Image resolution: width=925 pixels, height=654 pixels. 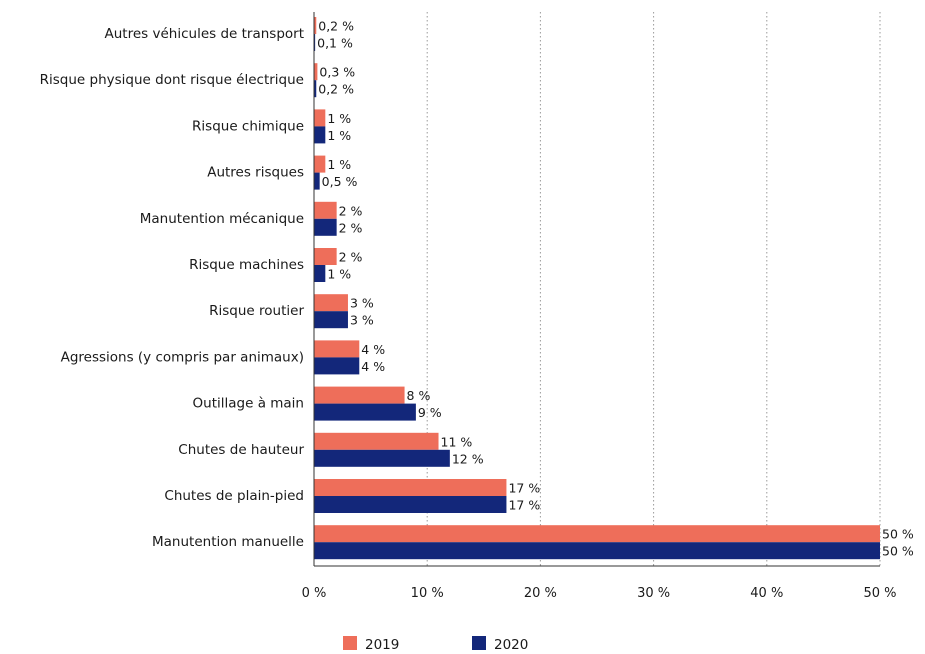 What do you see at coordinates (228, 542) in the screenshot?
I see `category-label: Manutention manuelle` at bounding box center [228, 542].